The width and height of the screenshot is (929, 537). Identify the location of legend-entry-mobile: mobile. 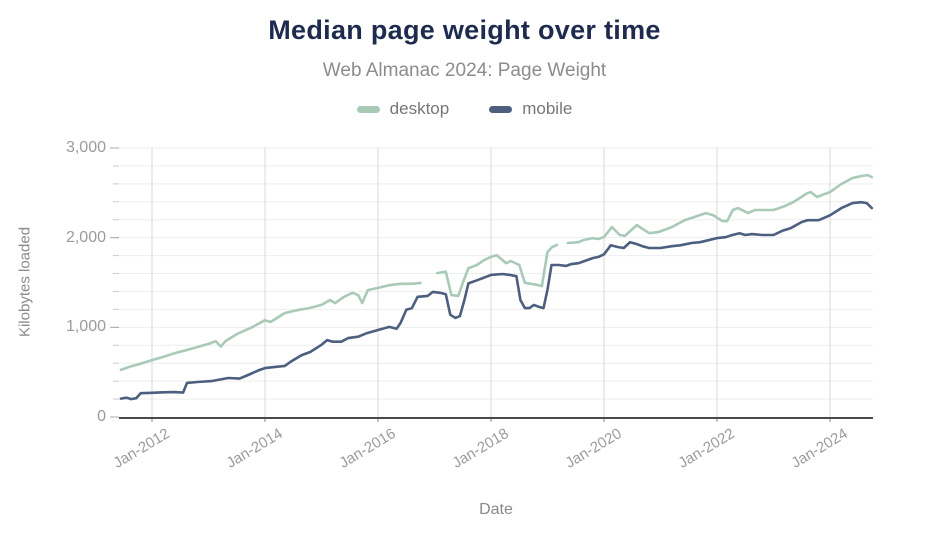
(530, 109).